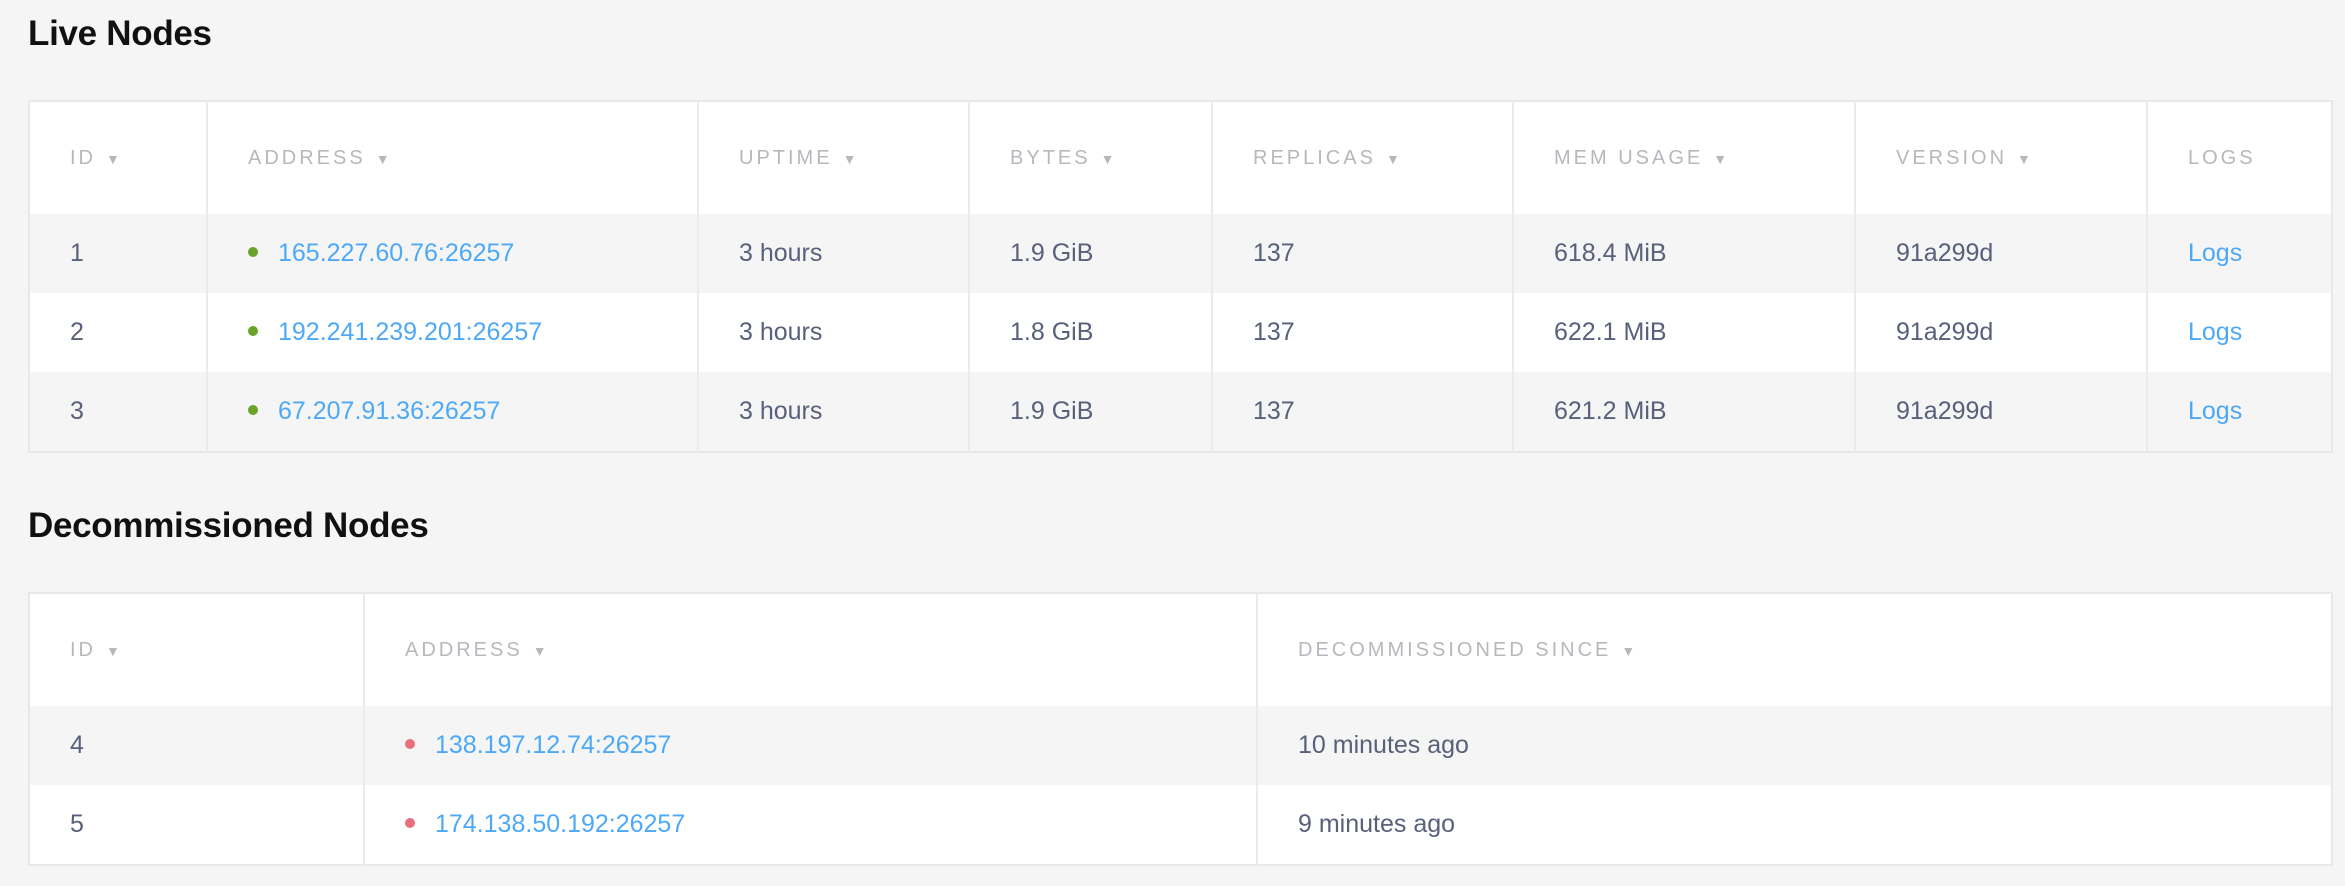 The height and width of the screenshot is (886, 2345). What do you see at coordinates (389, 411) in the screenshot?
I see `node-address-link: 67.207.91.36:26257` at bounding box center [389, 411].